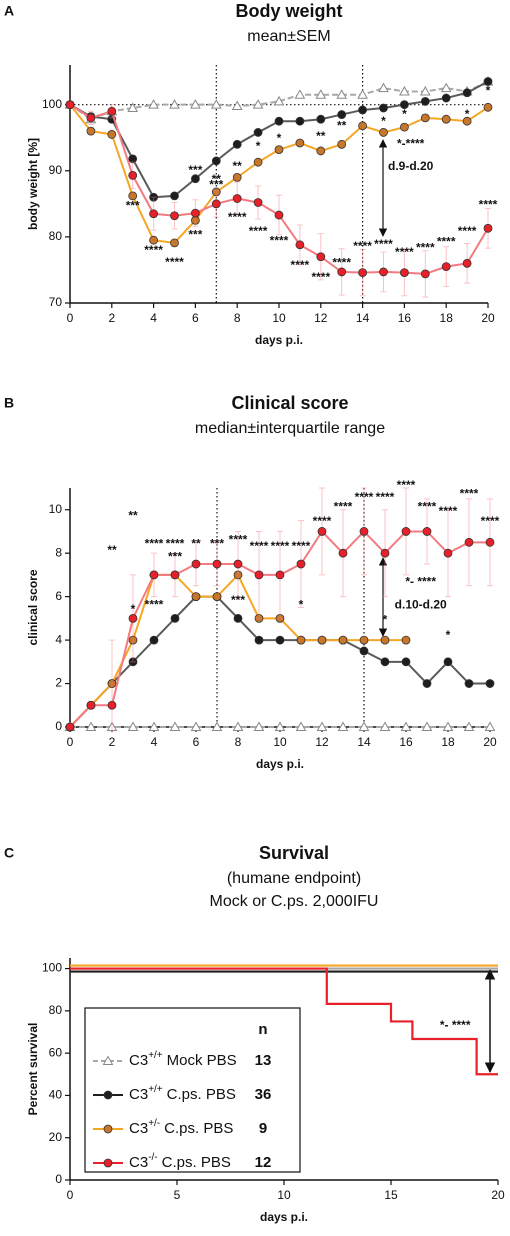 The width and height of the screenshot is (510, 1236). I want to click on series, so click(280, 726).